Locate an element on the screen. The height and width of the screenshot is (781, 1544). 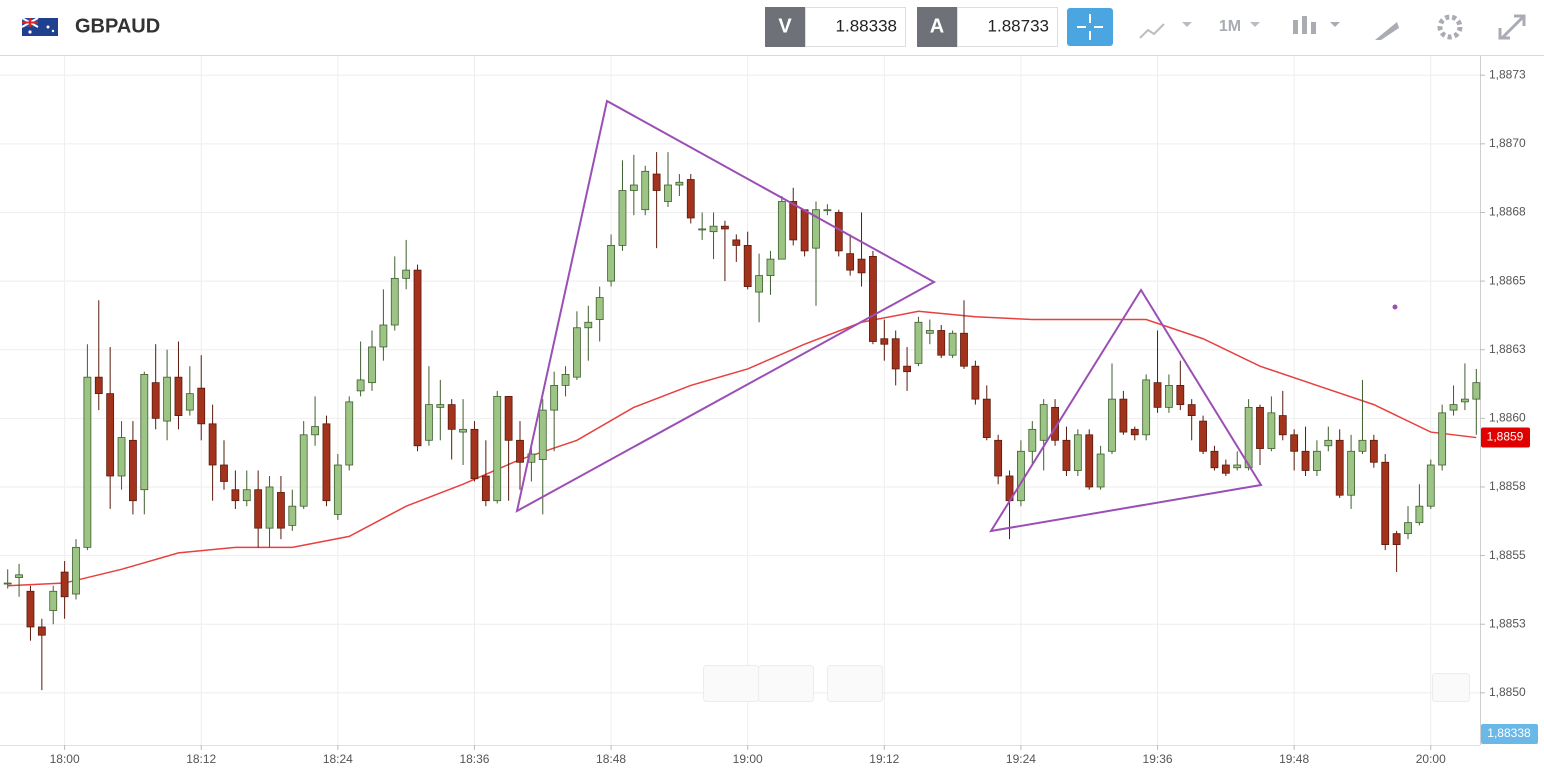
buy-label: A is located at coordinates (937, 26).